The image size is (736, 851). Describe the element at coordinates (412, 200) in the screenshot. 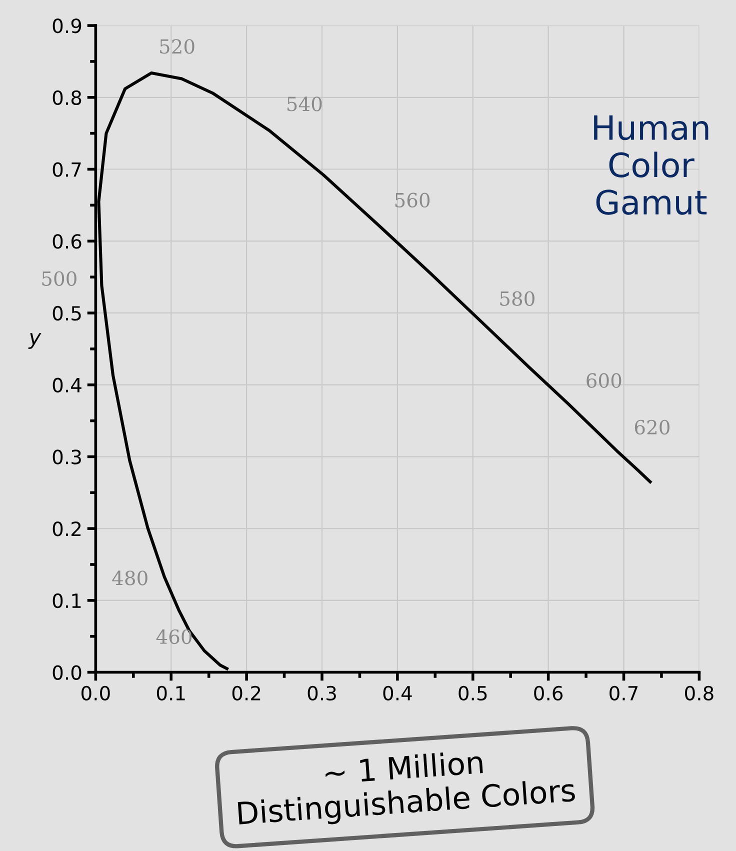

I see `annotation: 560` at that location.